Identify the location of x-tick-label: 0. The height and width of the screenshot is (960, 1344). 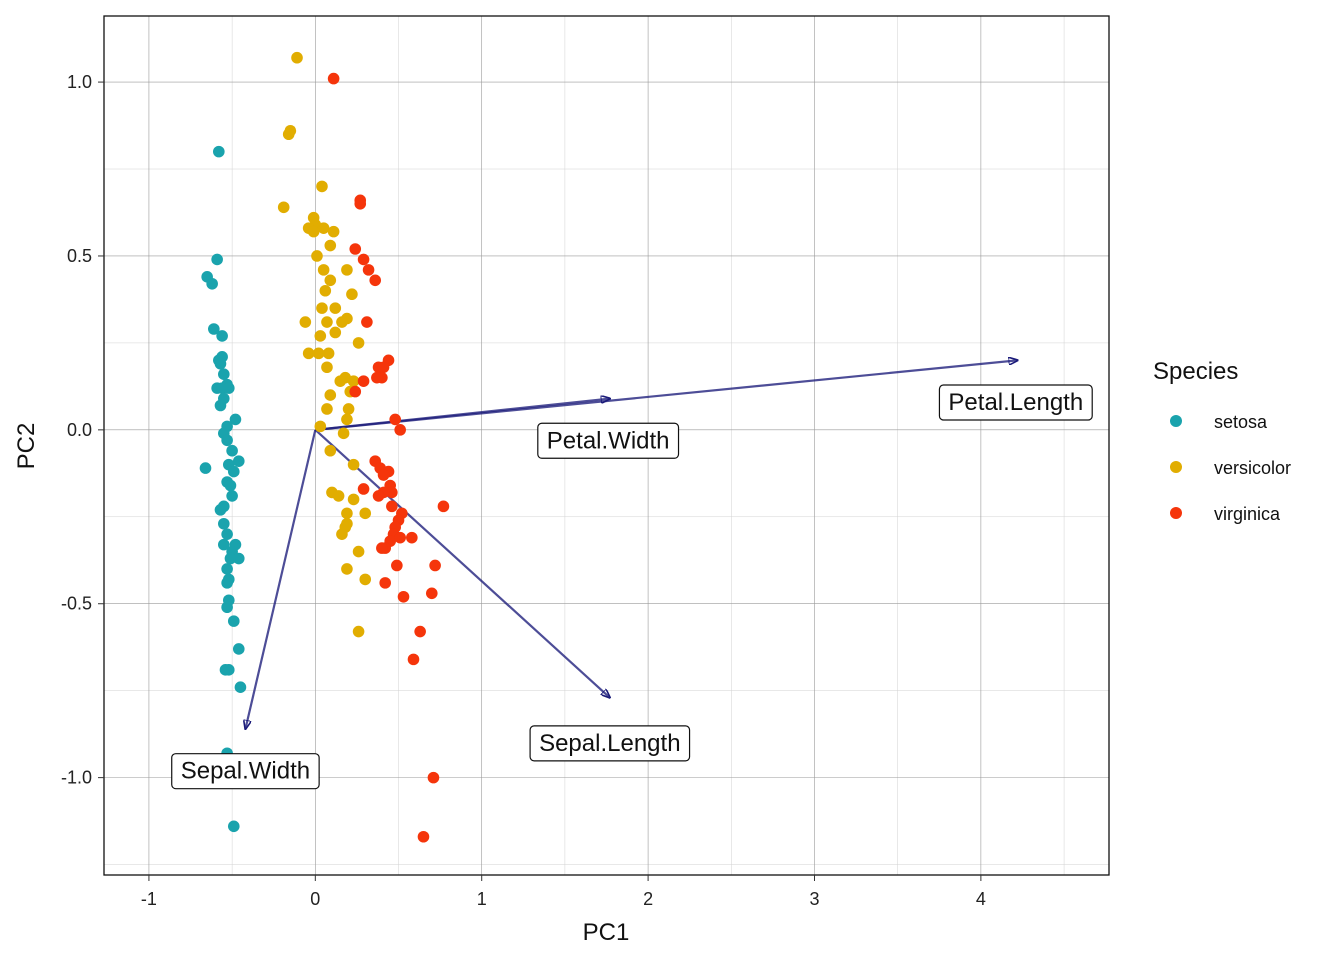
(315, 899).